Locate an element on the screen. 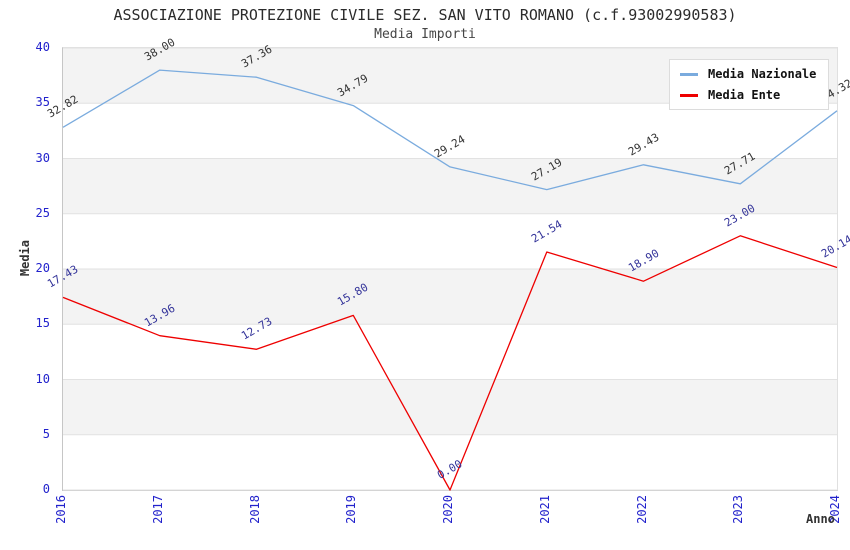 The image size is (850, 550). legend-item-media-nazionale: Media Nazionale is located at coordinates (748, 74).